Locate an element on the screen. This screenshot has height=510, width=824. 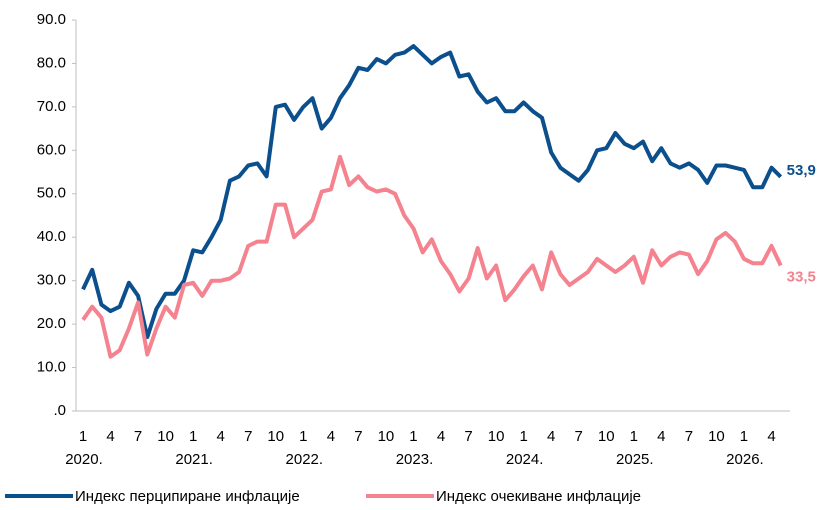
year-label: 2026. is located at coordinates (745, 459).